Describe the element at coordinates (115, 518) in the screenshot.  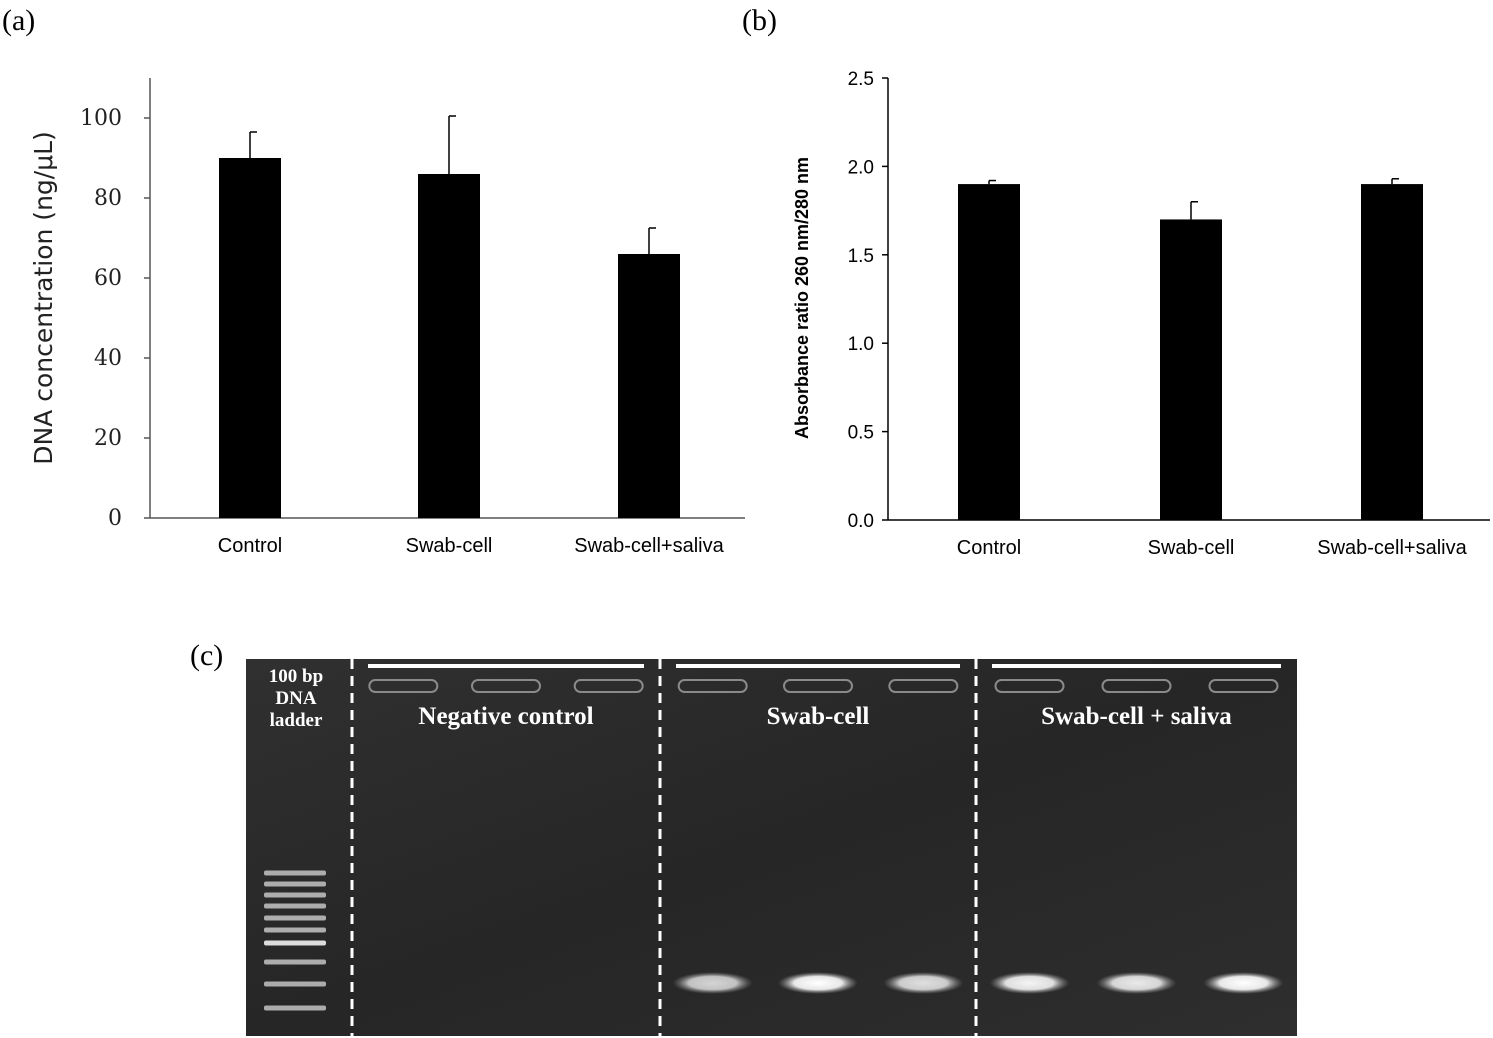
I see `y-tick-label: 0` at that location.